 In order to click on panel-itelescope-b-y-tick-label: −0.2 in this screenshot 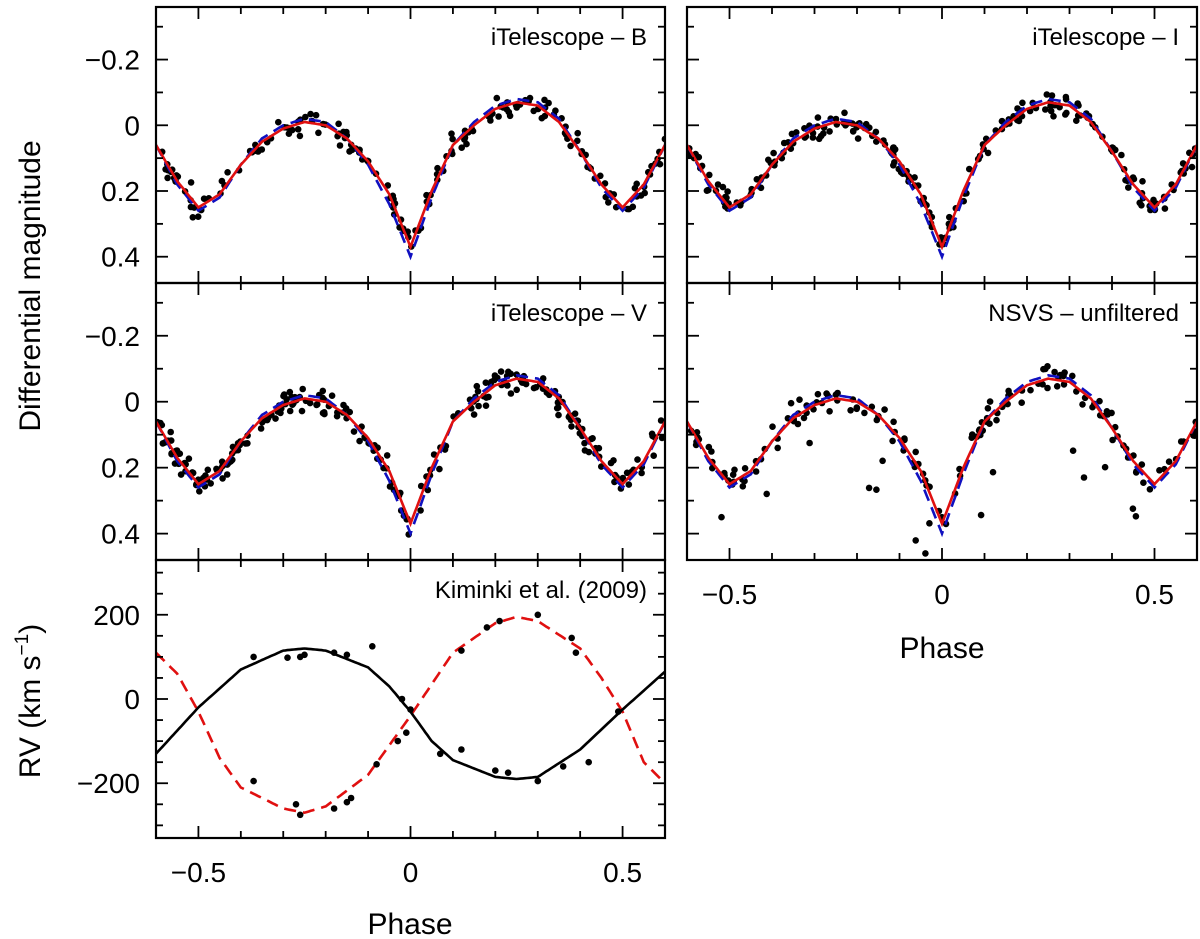, I will do `click(112, 60)`.